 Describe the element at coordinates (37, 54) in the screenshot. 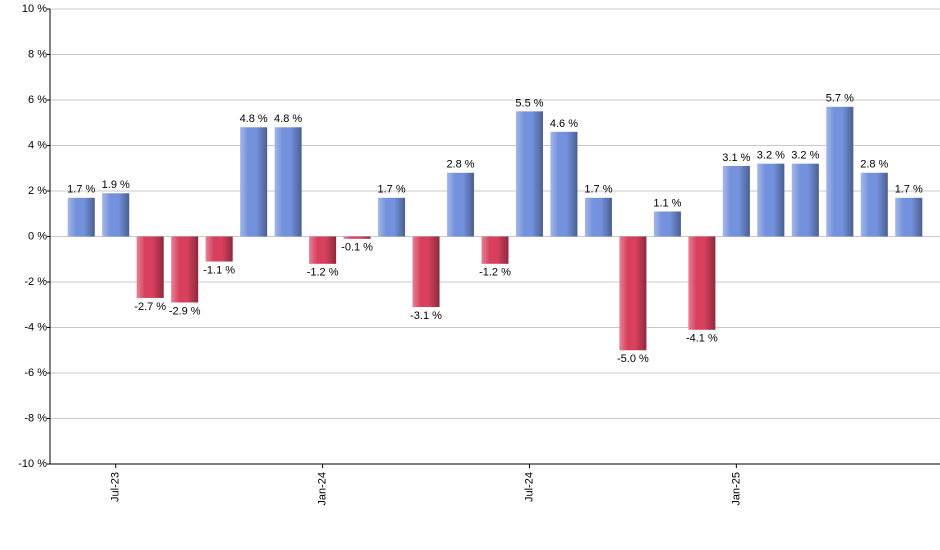

I see `y-tick-label: 8 %` at that location.